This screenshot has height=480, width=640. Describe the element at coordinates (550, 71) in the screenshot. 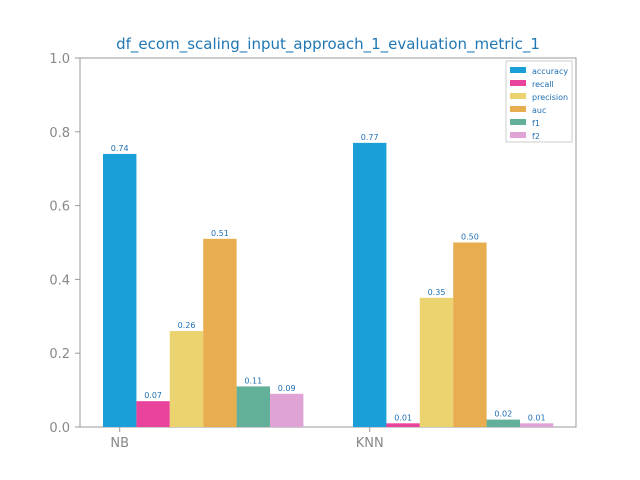

I see `legend-label: accuracy` at that location.